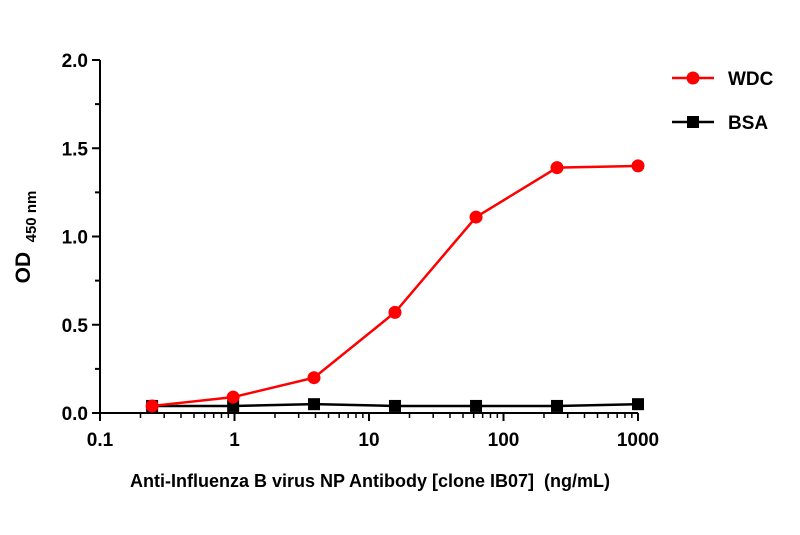 The height and width of the screenshot is (535, 800). What do you see at coordinates (638, 440) in the screenshot?
I see `x-tick-label: 1000` at bounding box center [638, 440].